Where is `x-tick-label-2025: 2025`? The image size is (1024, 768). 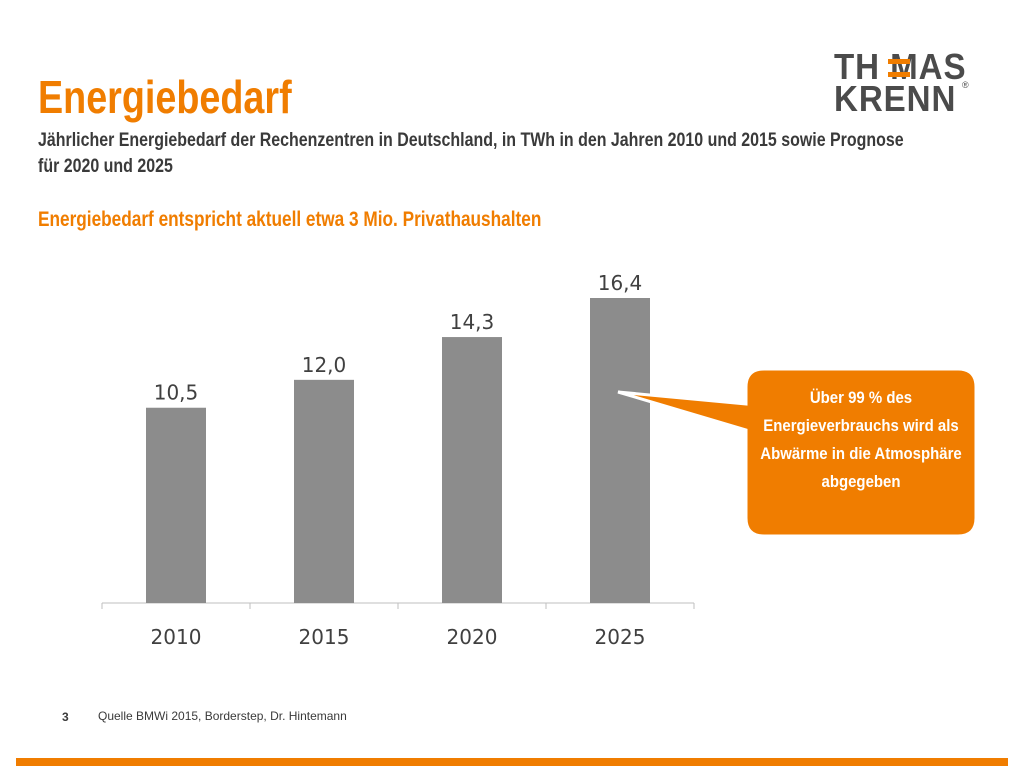
x-tick-label-2025: 2025 is located at coordinates (620, 637).